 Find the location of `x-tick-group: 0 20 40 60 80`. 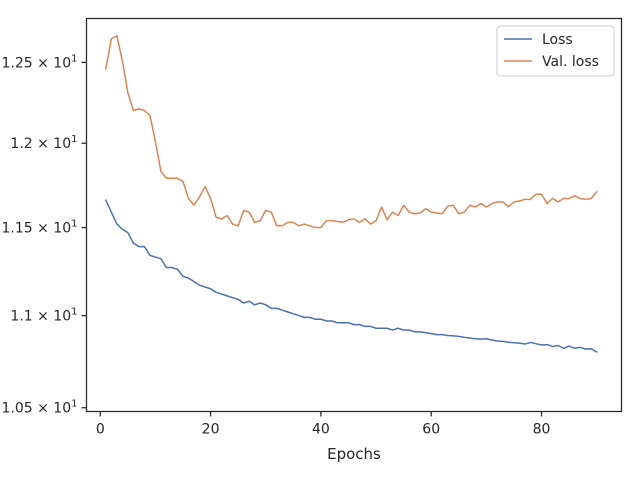

x-tick-group: 0 20 40 60 80 is located at coordinates (323, 424).